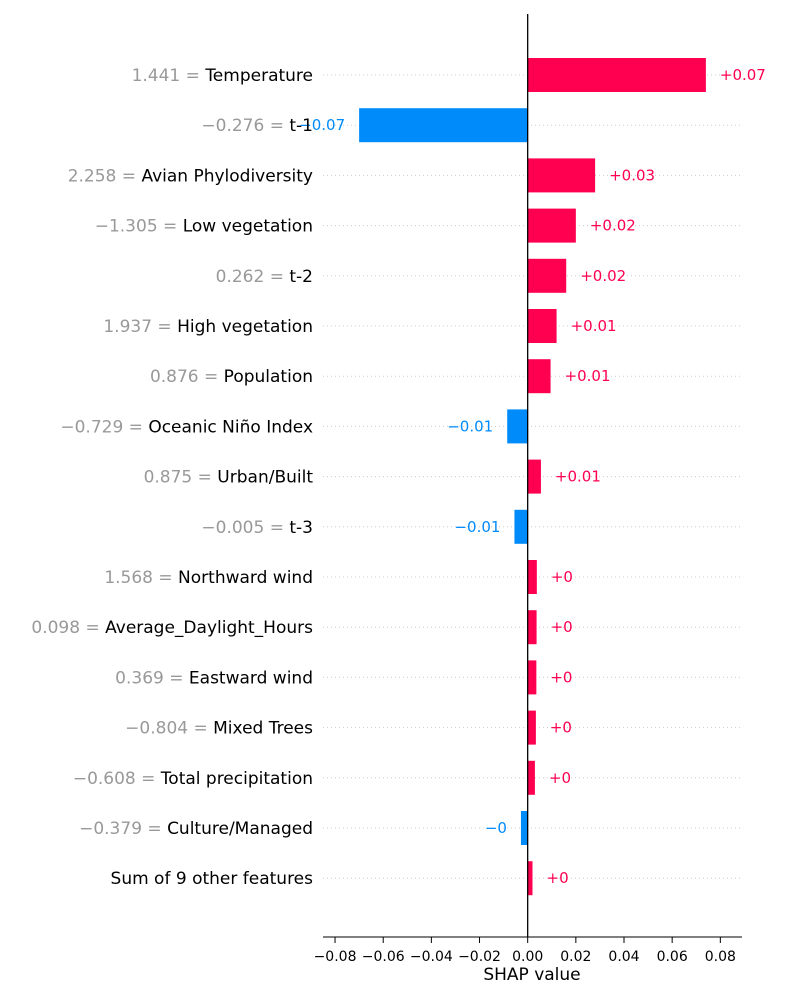 The image size is (800, 1000). What do you see at coordinates (265, 478) in the screenshot?
I see `feature-name: Urban/Built` at bounding box center [265, 478].